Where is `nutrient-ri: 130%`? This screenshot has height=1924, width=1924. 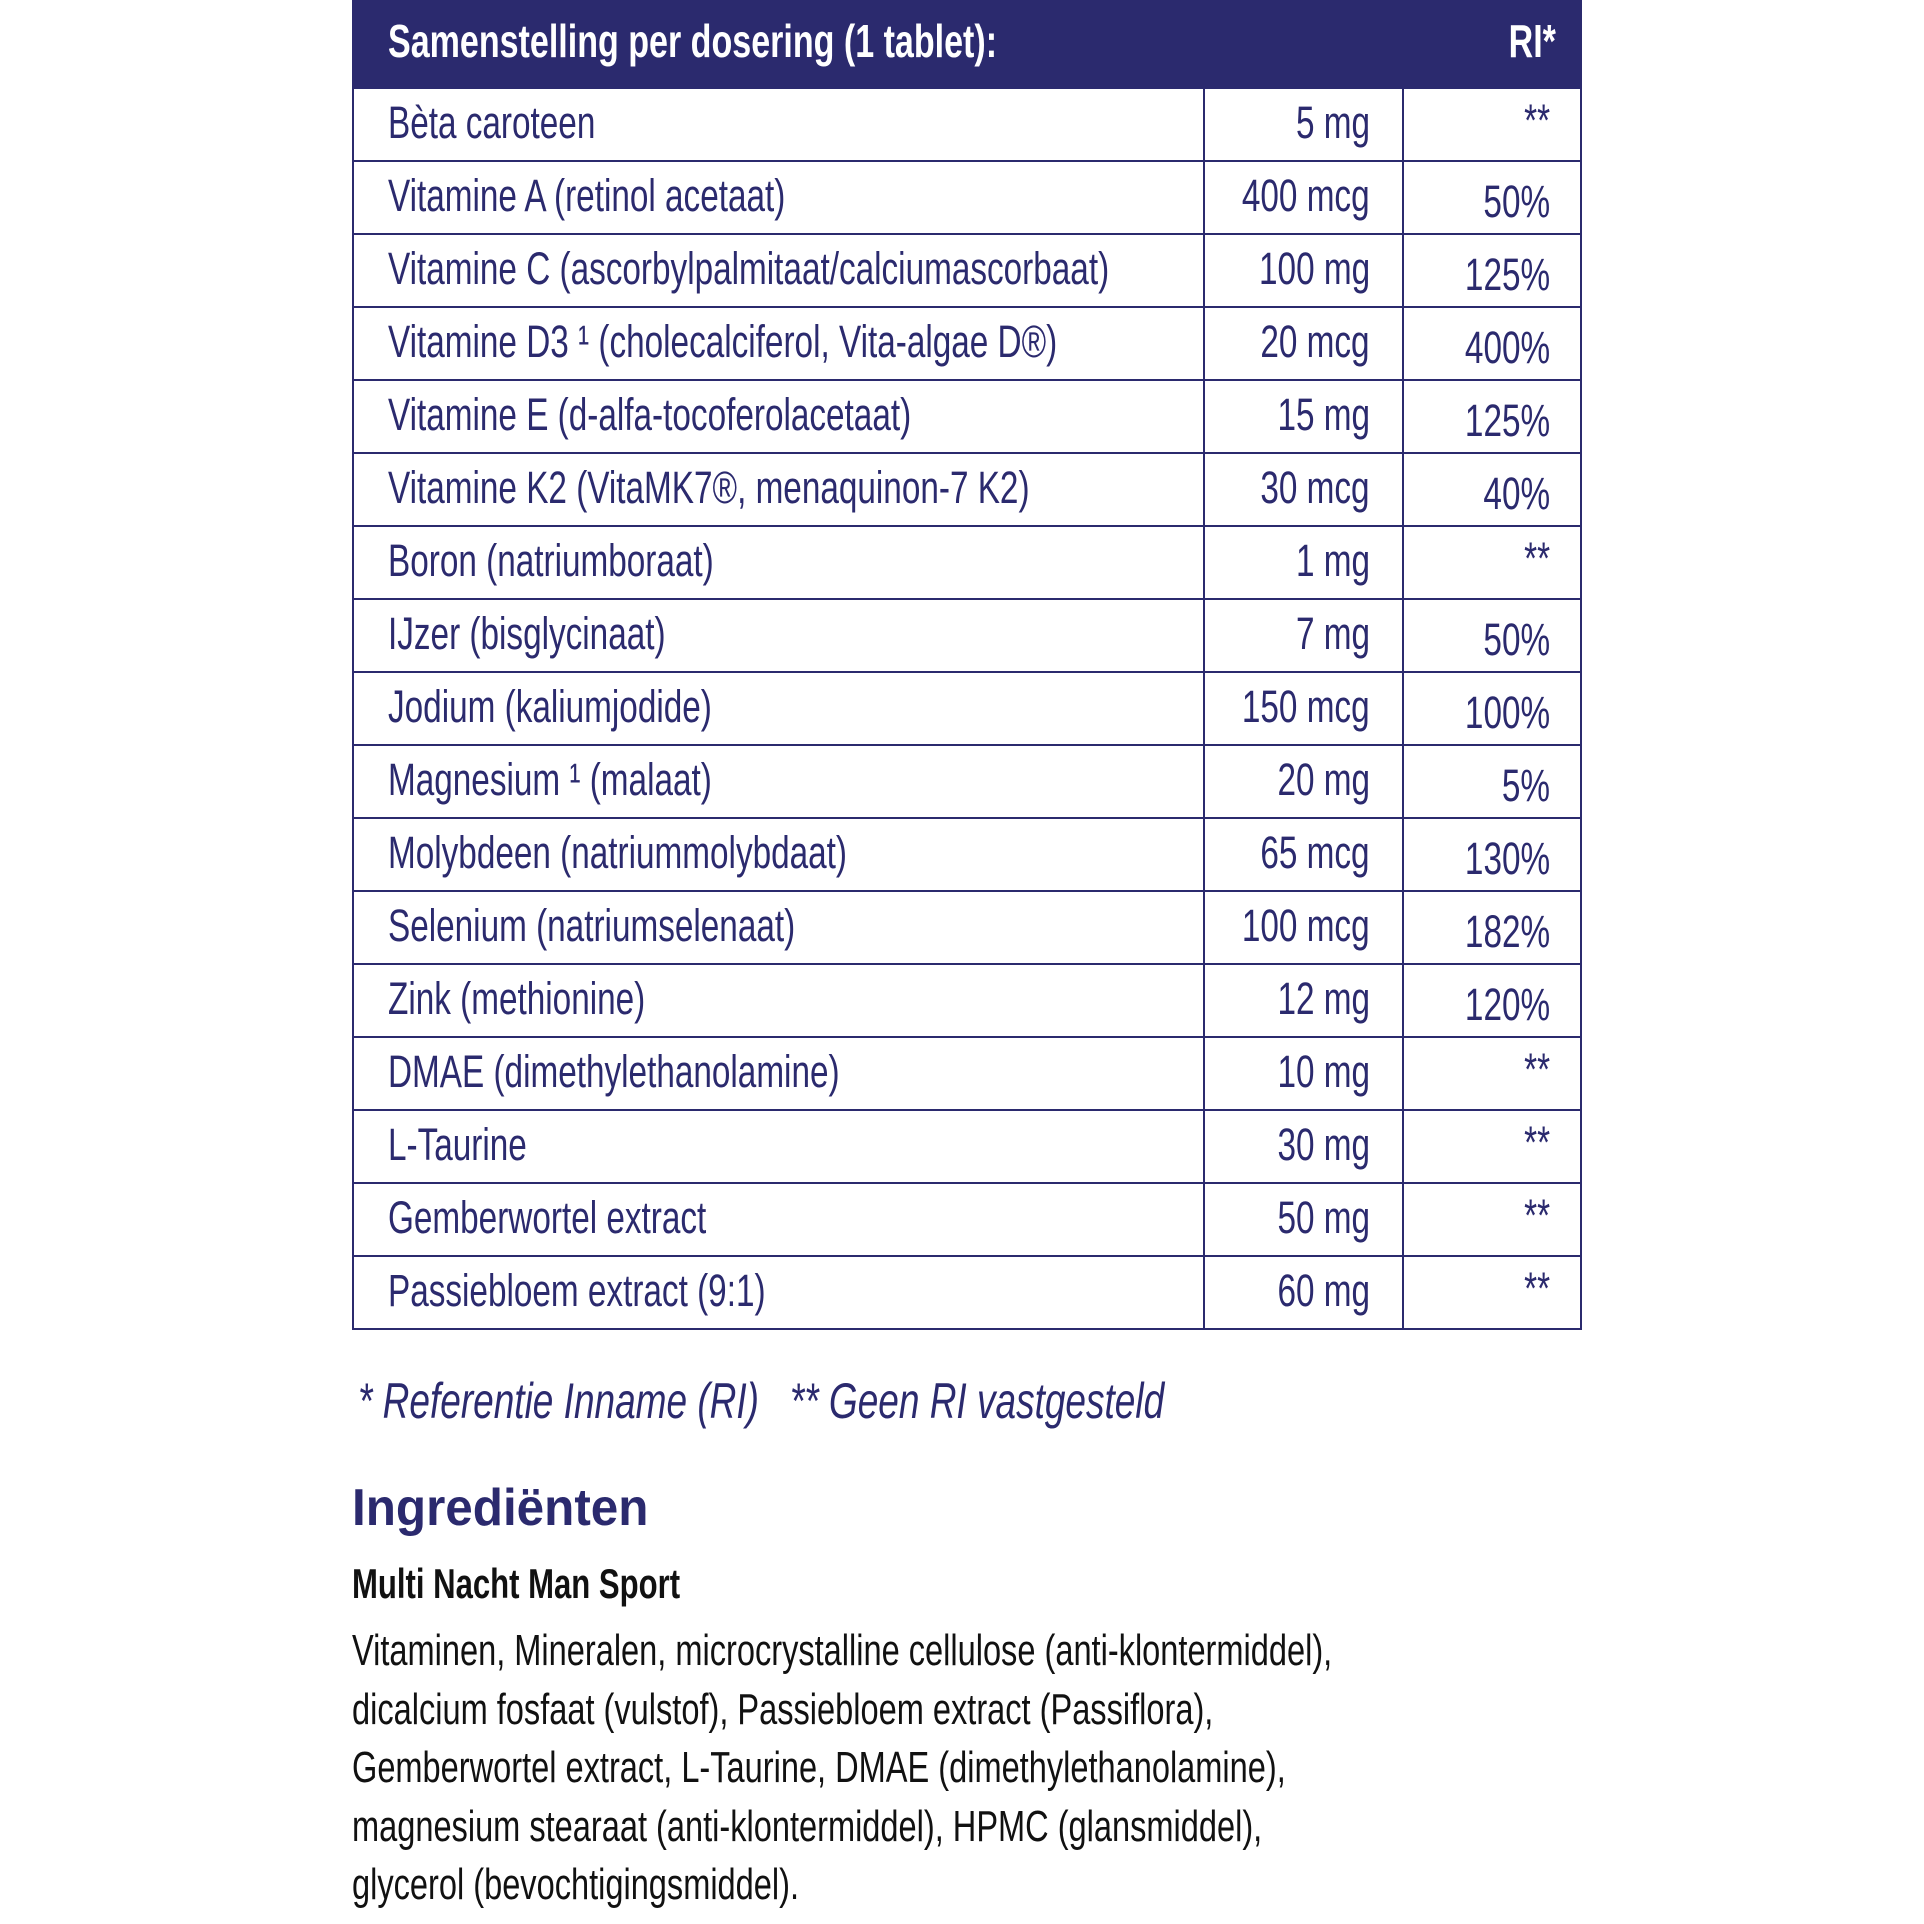 nutrient-ri: 130% is located at coordinates (1507, 858).